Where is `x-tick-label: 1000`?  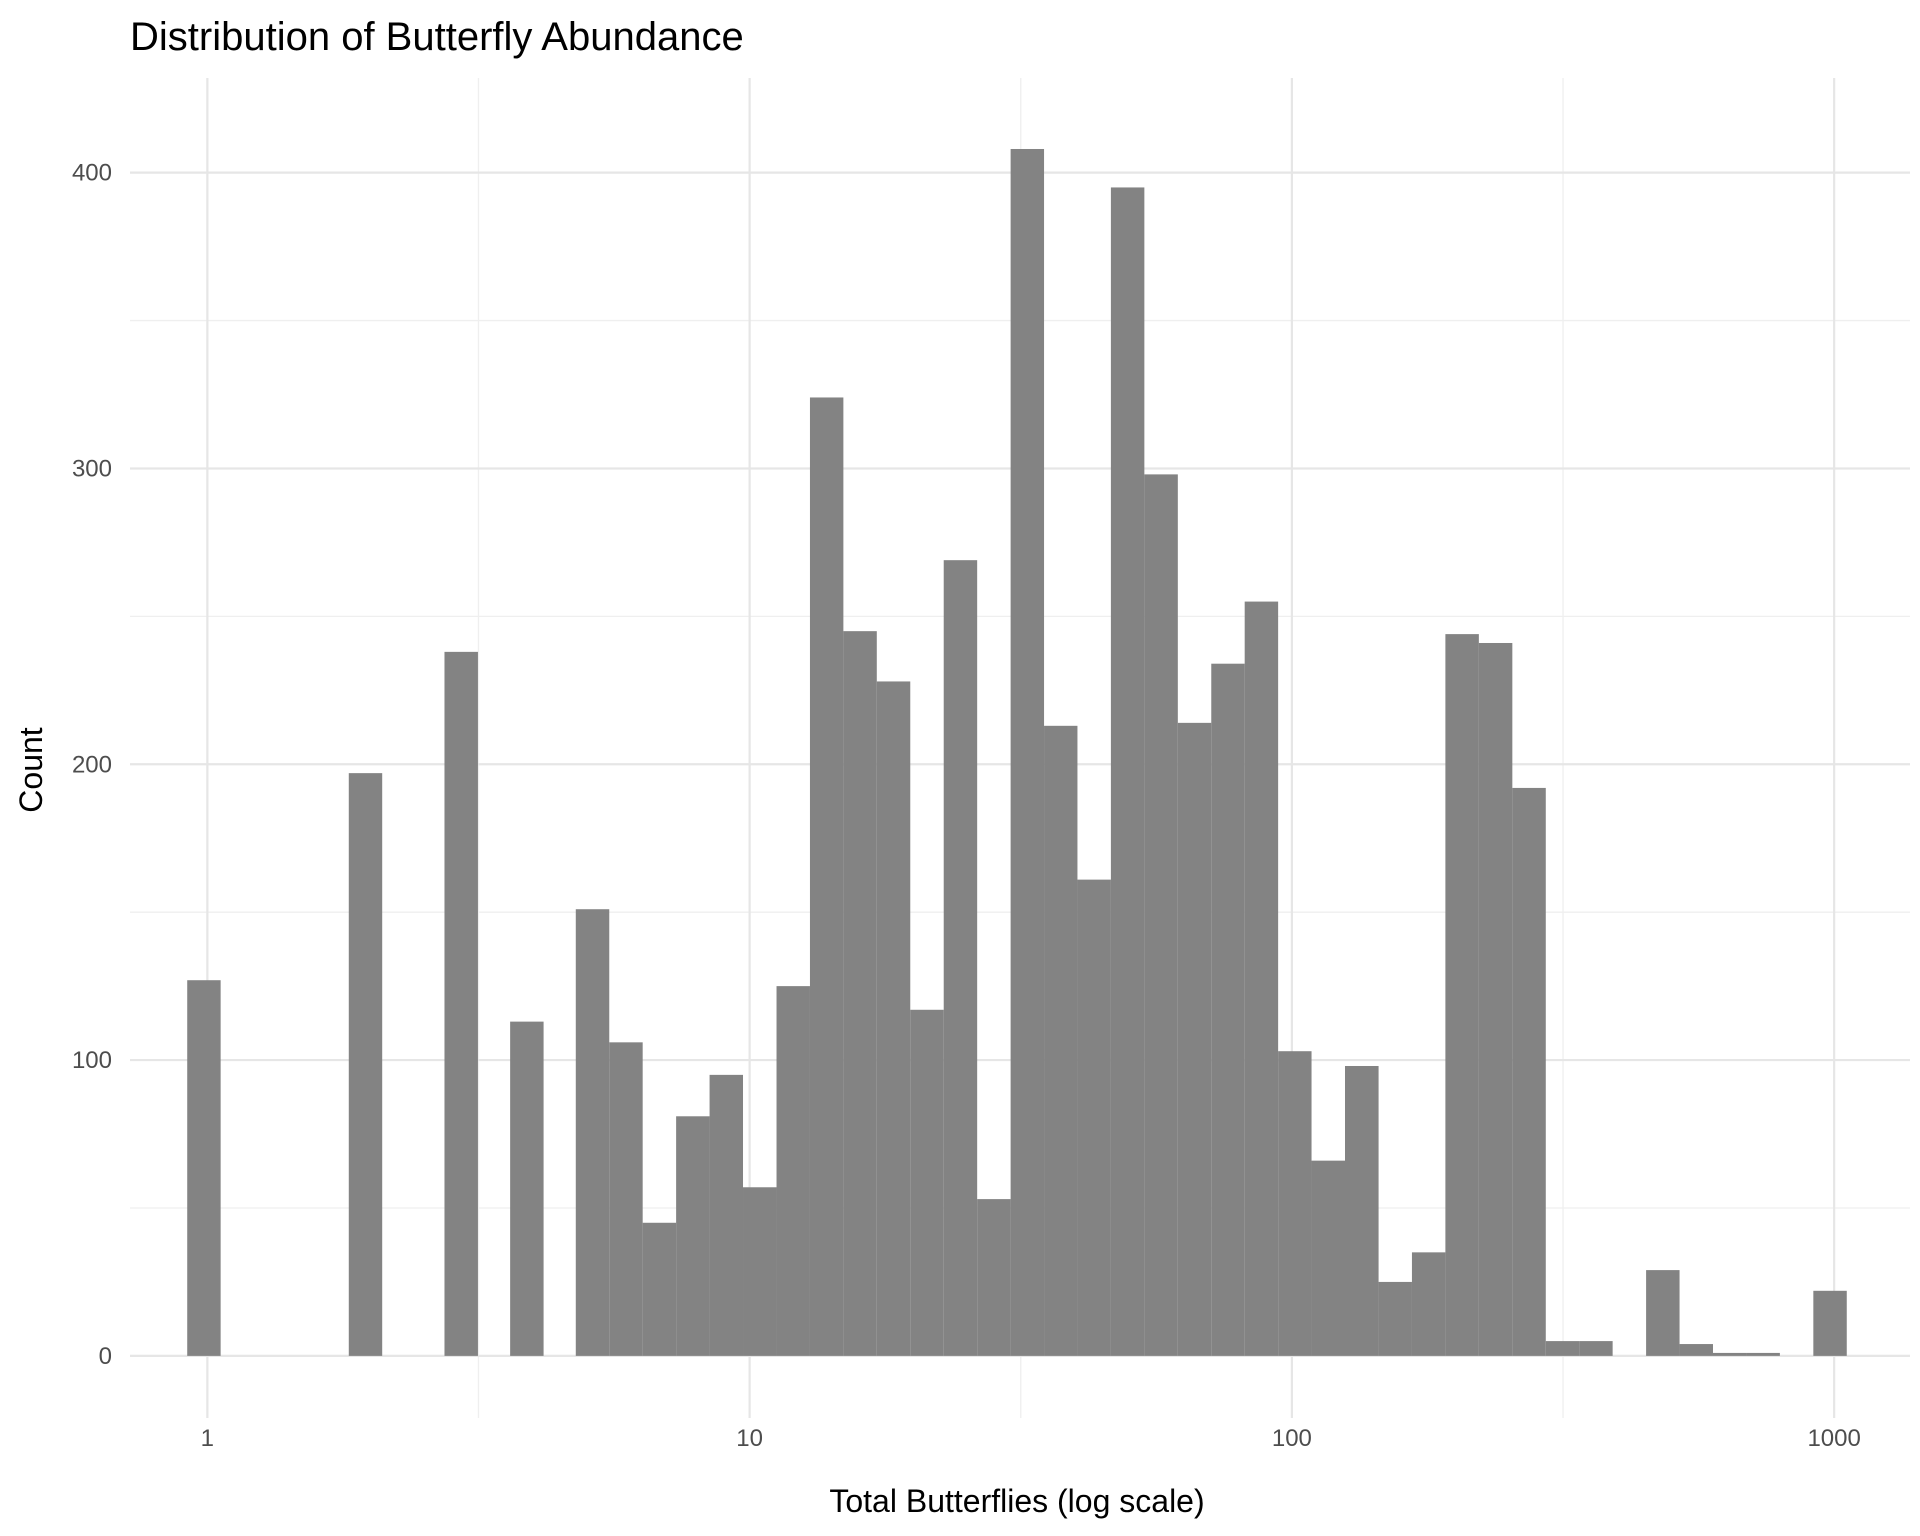
x-tick-label: 1000 is located at coordinates (1833, 1438).